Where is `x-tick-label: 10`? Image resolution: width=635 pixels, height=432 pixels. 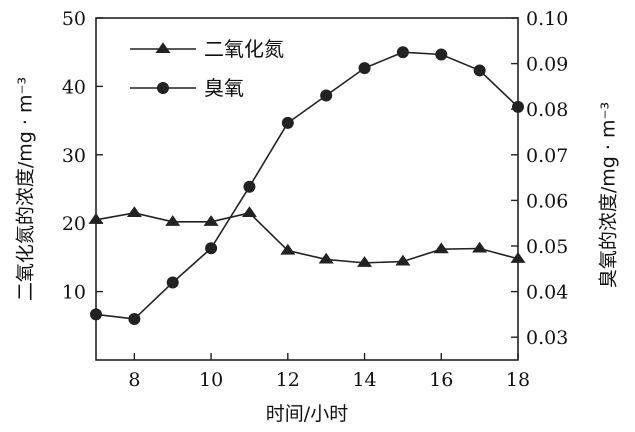 x-tick-label: 10 is located at coordinates (211, 380).